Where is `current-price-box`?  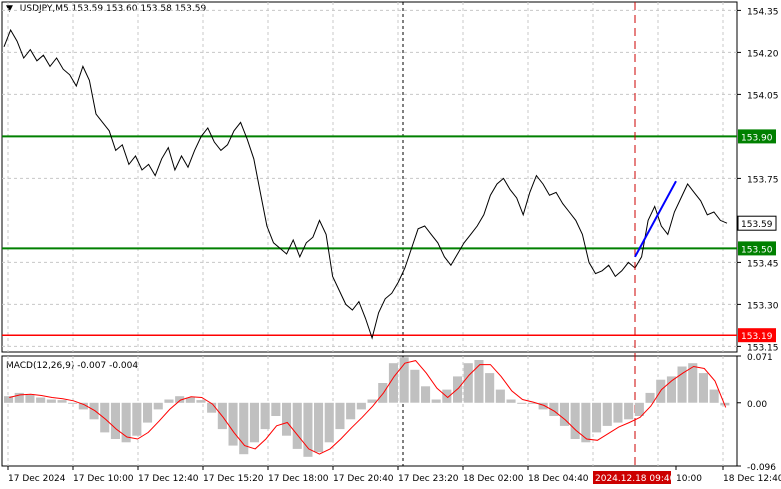
current-price-box is located at coordinates (757, 223).